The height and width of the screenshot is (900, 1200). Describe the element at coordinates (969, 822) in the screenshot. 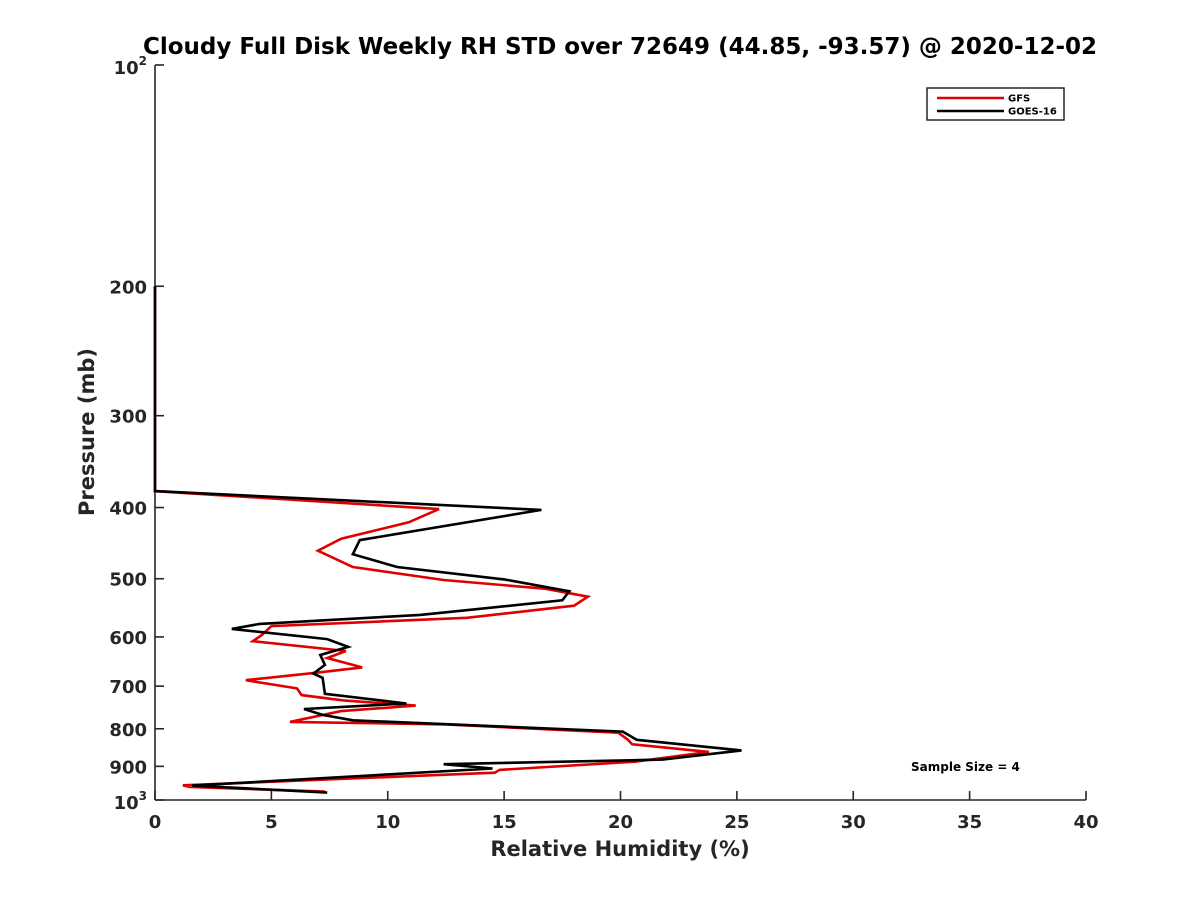

I see `x-tick-label: 35` at that location.